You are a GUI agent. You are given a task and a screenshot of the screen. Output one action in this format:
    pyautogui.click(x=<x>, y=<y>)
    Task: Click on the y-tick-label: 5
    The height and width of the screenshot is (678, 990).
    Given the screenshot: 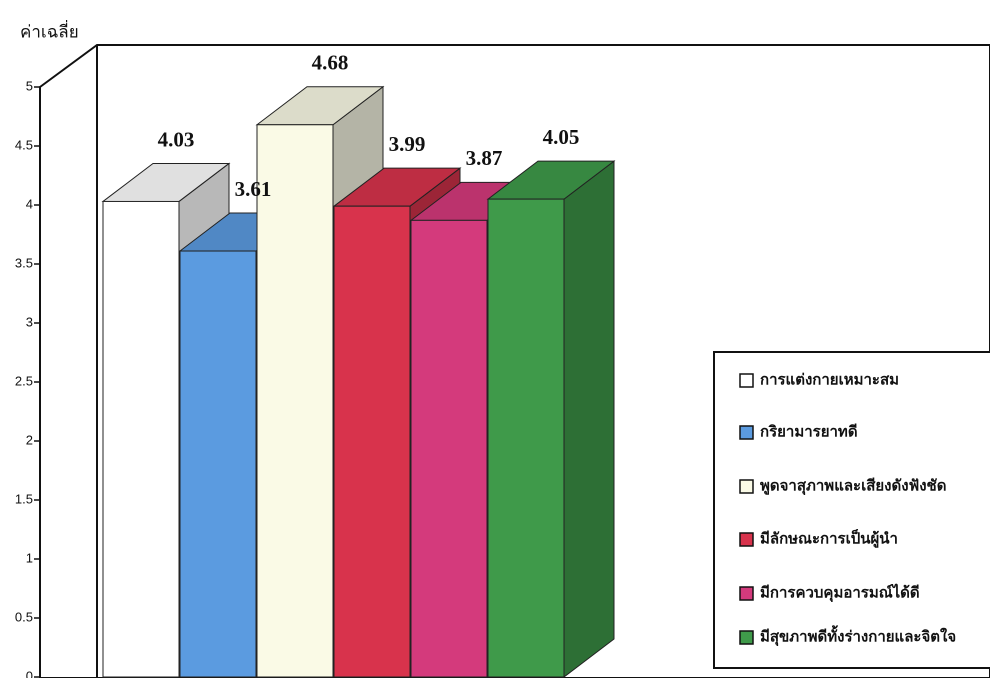 What is the action you would take?
    pyautogui.click(x=29, y=85)
    